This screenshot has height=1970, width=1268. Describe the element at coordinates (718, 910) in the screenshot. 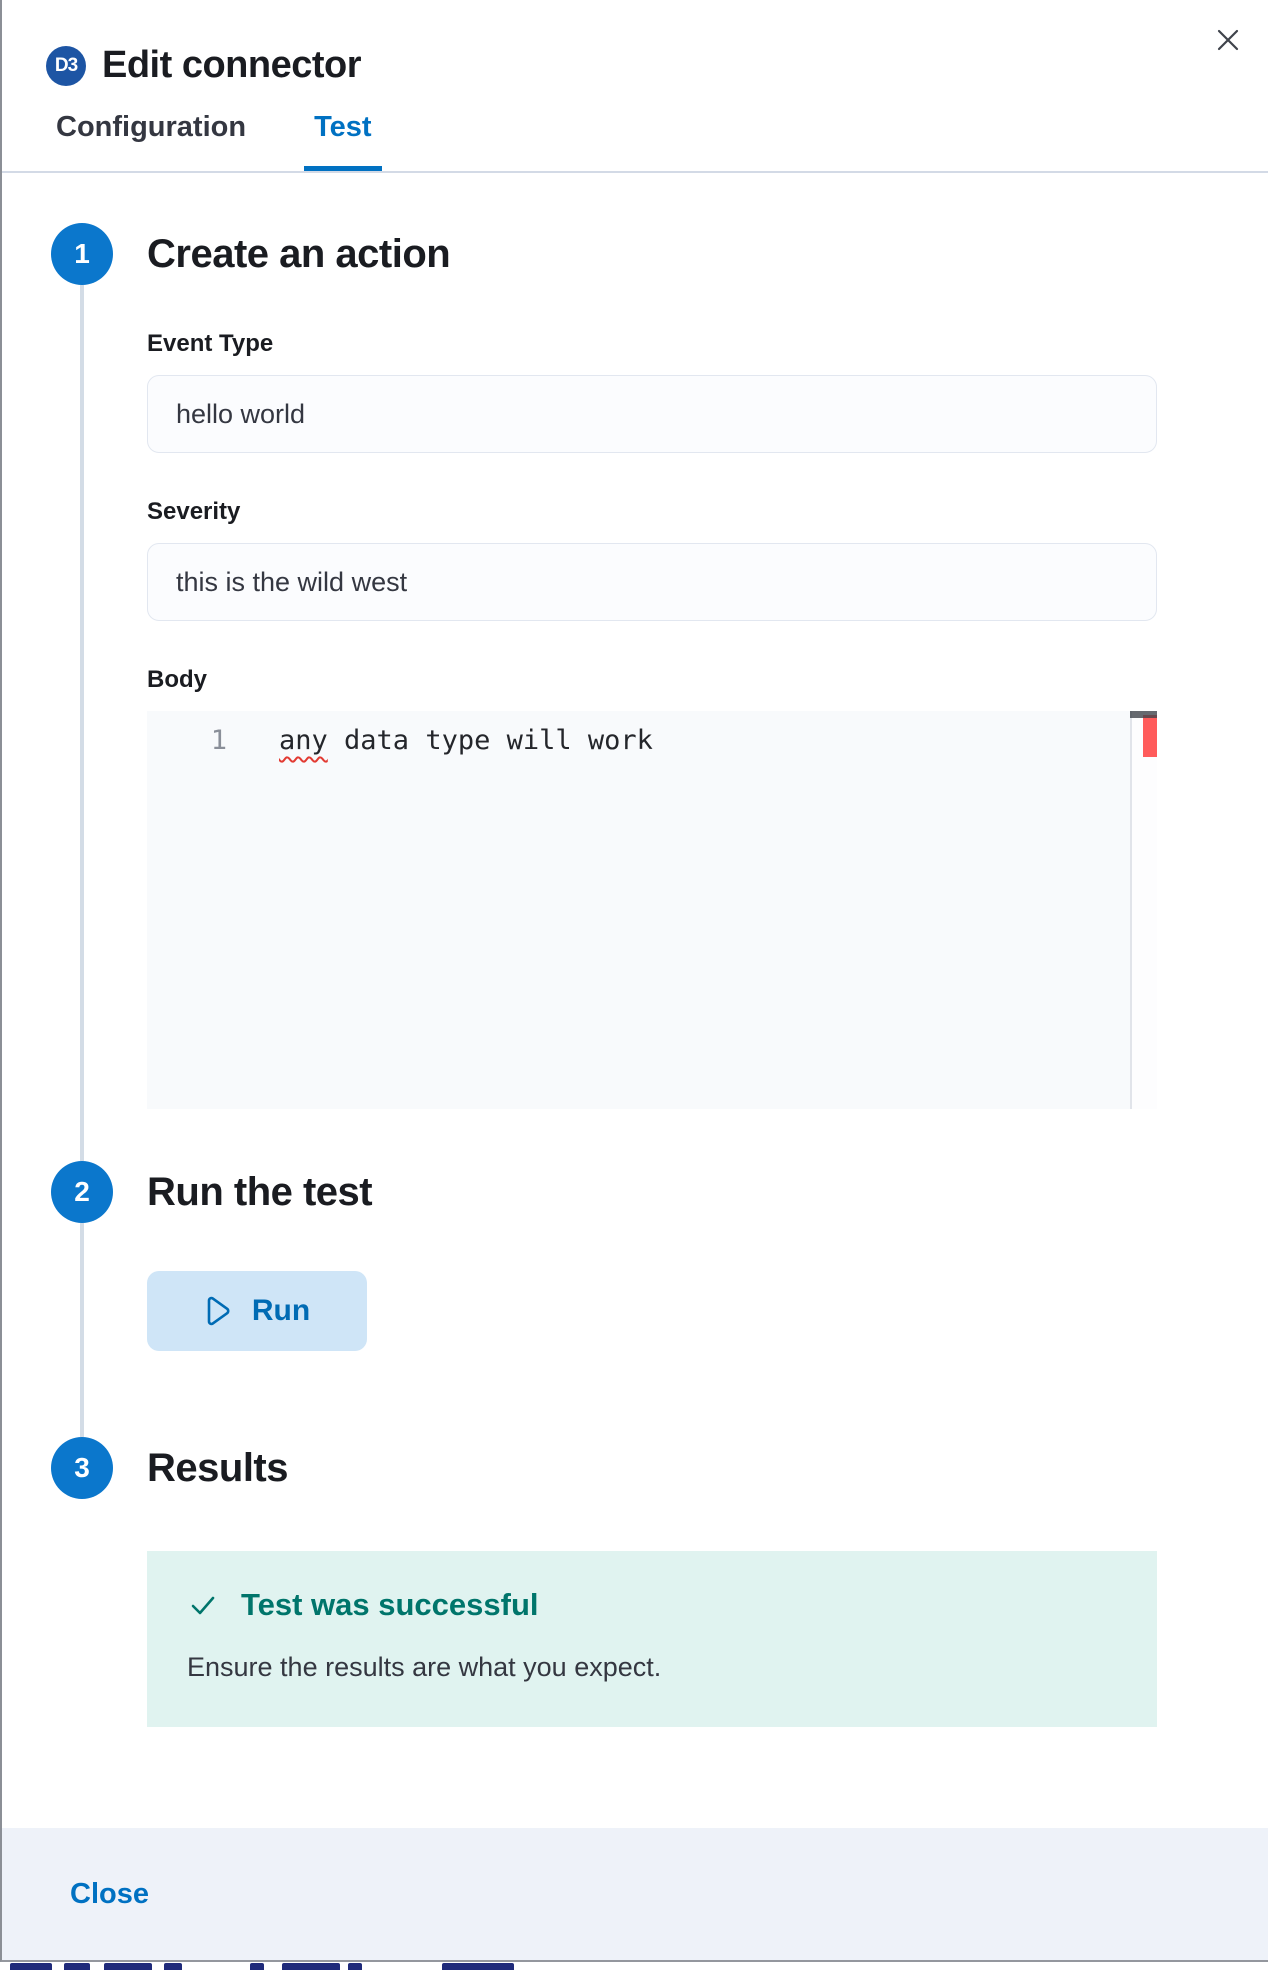

I see `editor-code-line: any data type will work` at that location.